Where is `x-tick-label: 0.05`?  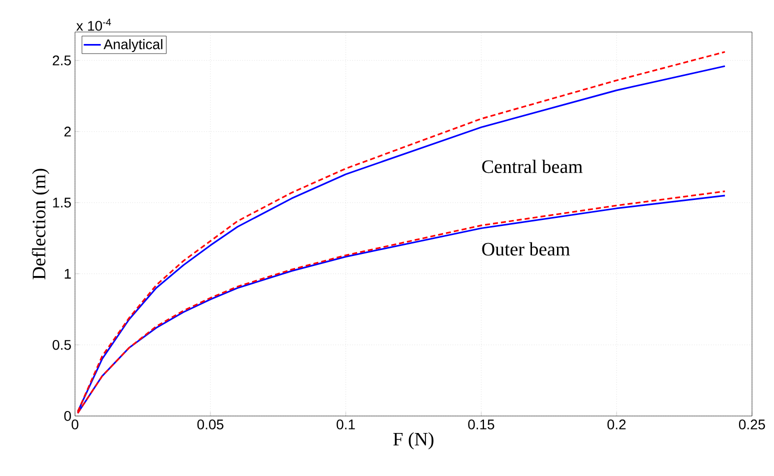 x-tick-label: 0.05 is located at coordinates (210, 425).